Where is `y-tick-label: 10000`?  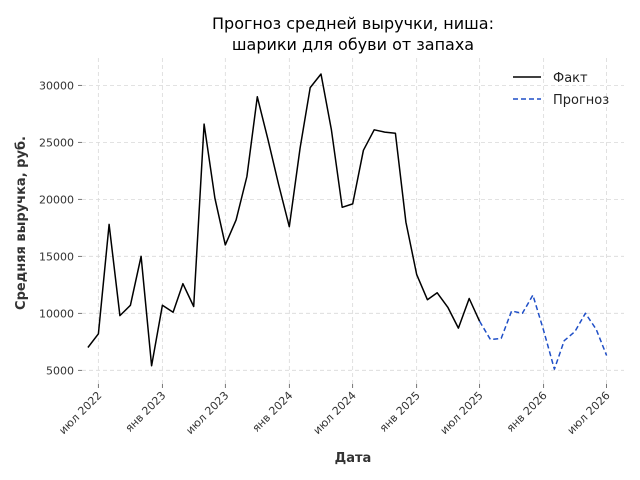
y-tick-label: 10000 is located at coordinates (56, 313).